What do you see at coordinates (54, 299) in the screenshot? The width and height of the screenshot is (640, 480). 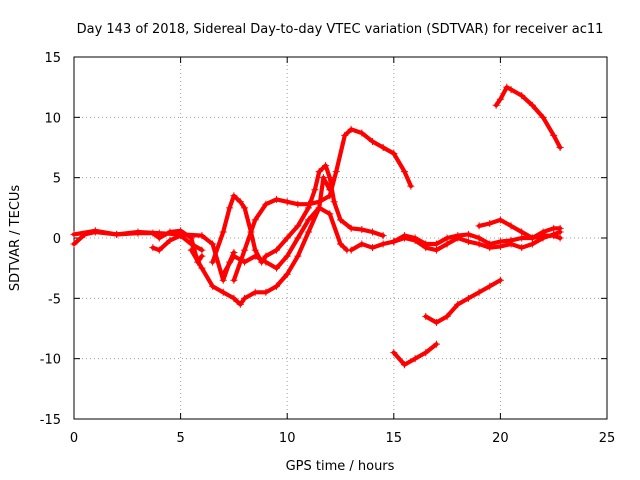 I see `y-tick-label: -5` at bounding box center [54, 299].